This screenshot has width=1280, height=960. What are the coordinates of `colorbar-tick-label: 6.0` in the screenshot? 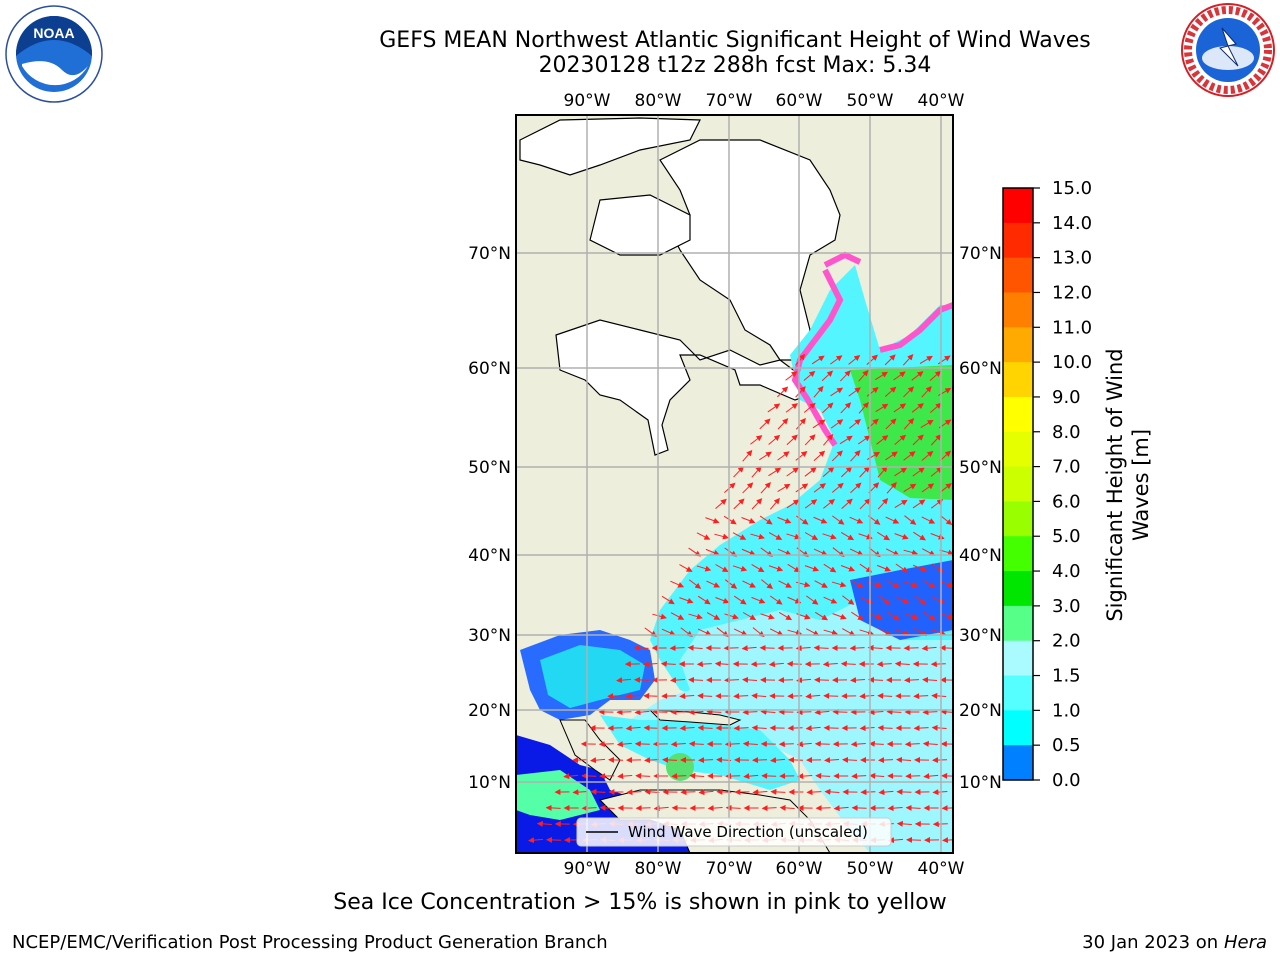 It's located at (1066, 501).